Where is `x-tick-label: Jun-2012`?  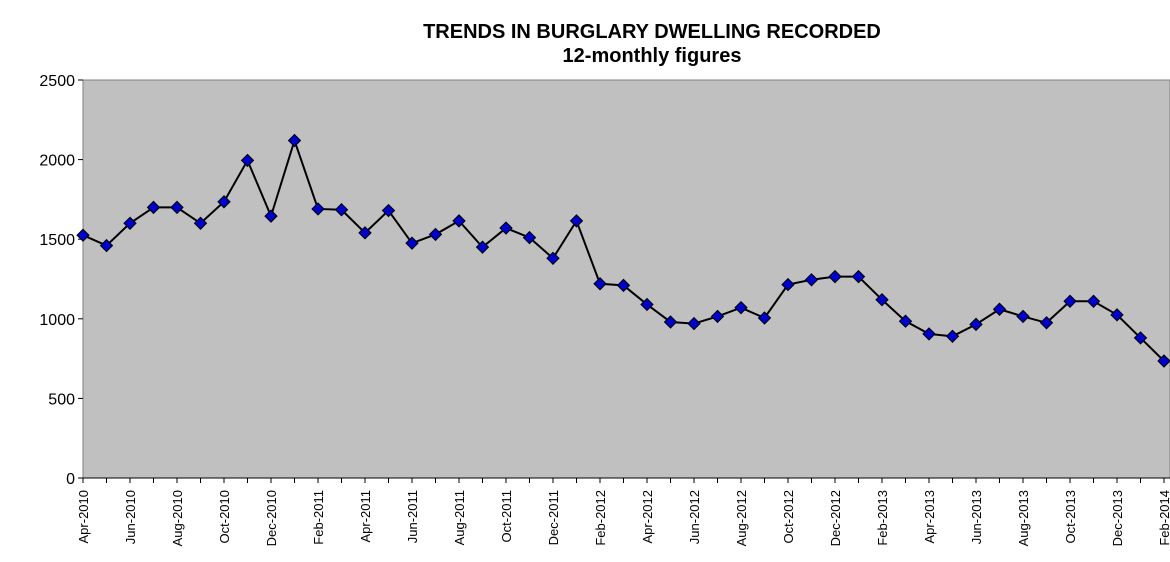 x-tick-label: Jun-2012 is located at coordinates (694, 517).